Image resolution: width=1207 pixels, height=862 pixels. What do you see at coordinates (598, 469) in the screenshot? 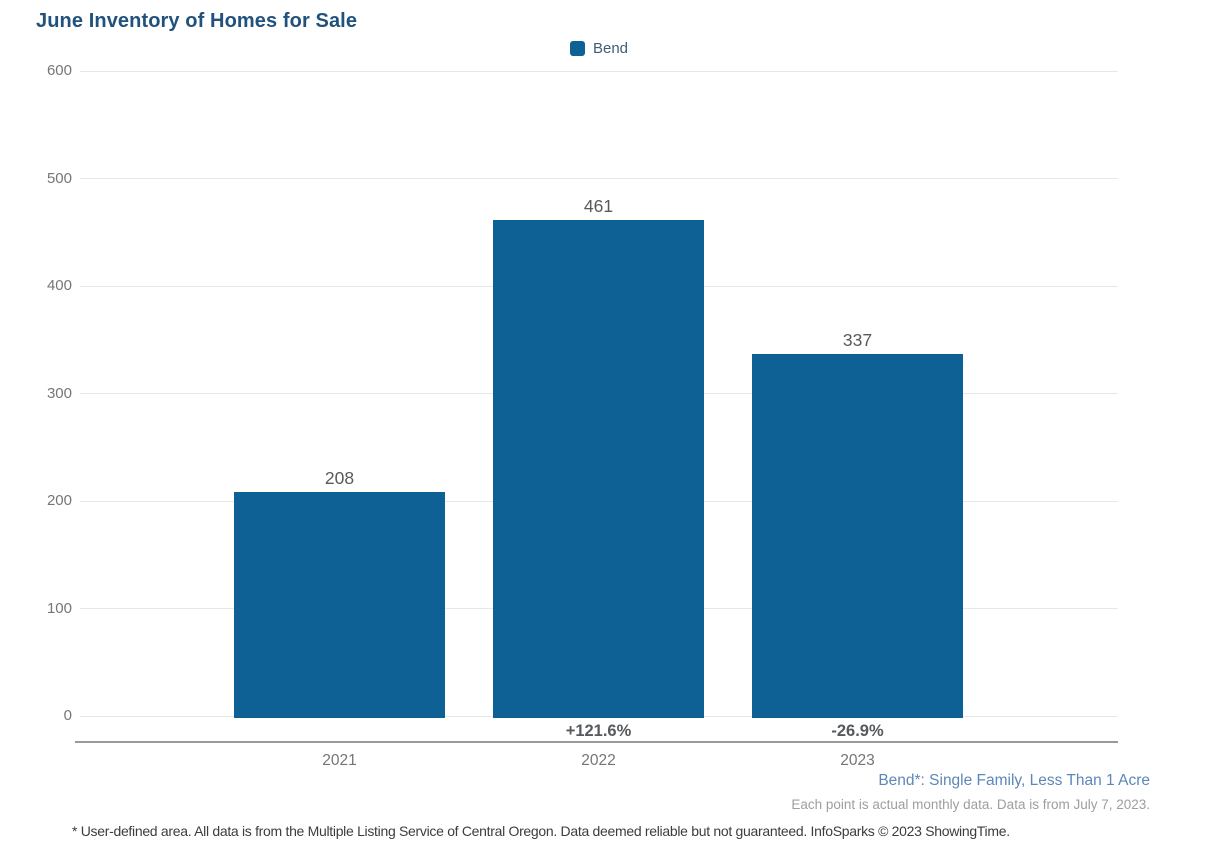
I see `bar-2022` at bounding box center [598, 469].